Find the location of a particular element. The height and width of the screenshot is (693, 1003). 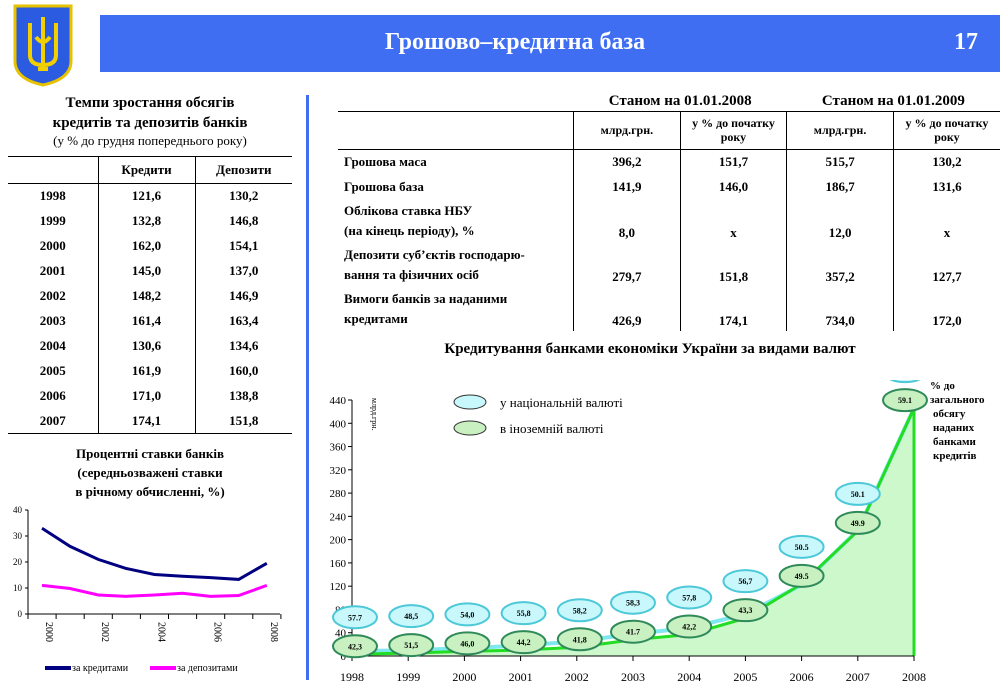

table-row: 2000 162,0 154,1 is located at coordinates (150, 246).